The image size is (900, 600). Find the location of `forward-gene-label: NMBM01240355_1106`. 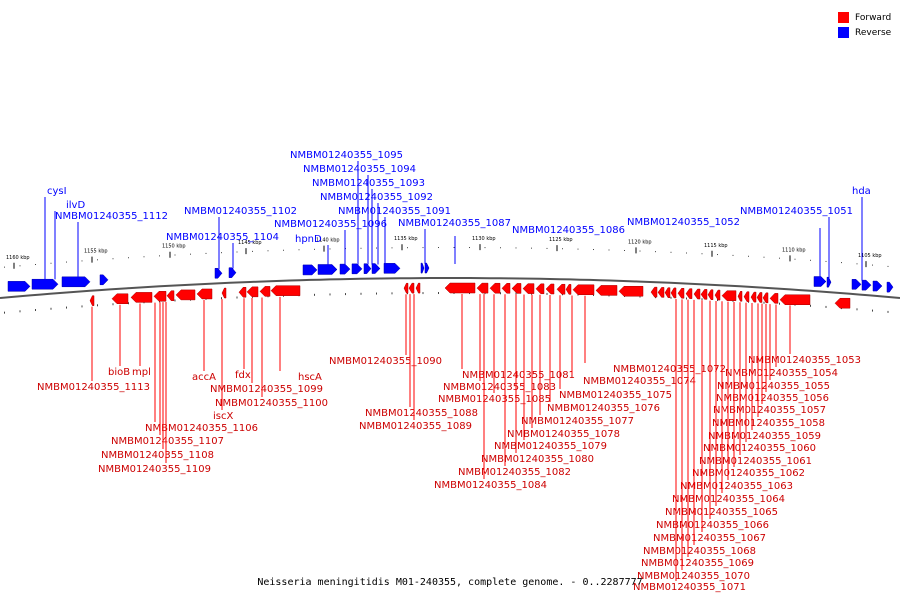

forward-gene-label: NMBM01240355_1106 is located at coordinates (201, 428).